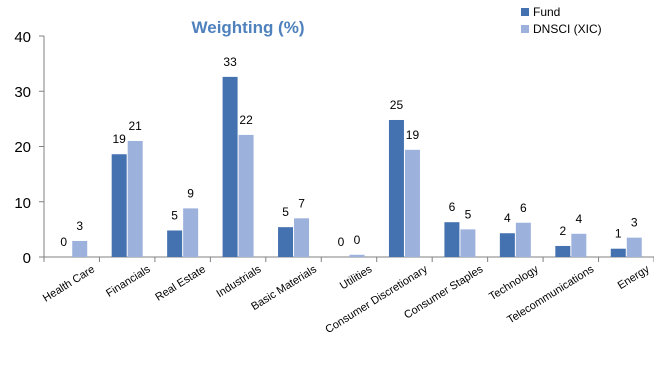 The height and width of the screenshot is (365, 654). What do you see at coordinates (22, 92) in the screenshot?
I see `y-tick-label: 30` at bounding box center [22, 92].